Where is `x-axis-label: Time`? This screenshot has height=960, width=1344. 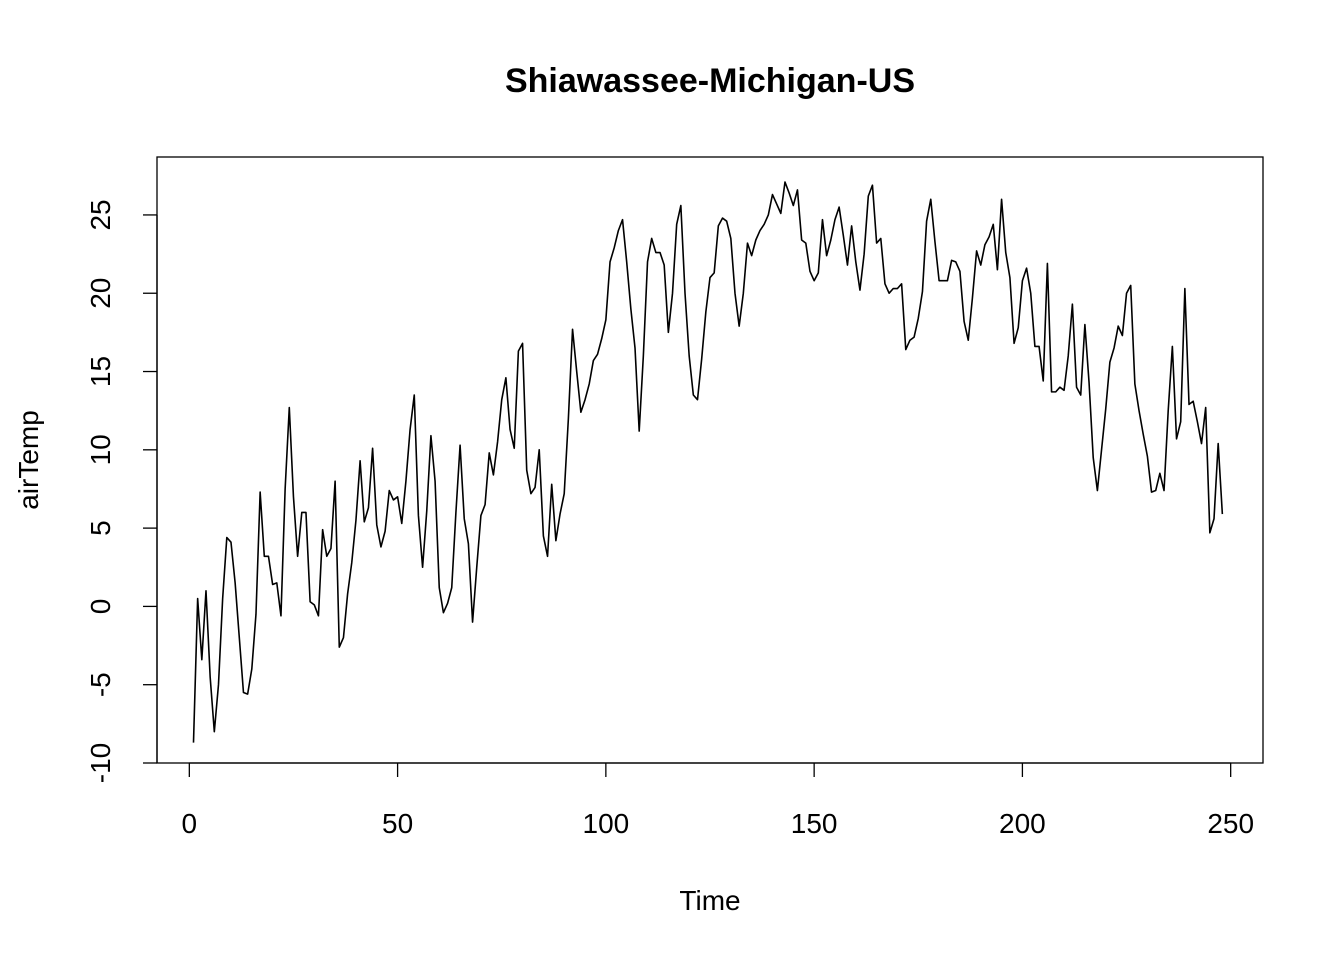 x-axis-label: Time is located at coordinates (709, 900).